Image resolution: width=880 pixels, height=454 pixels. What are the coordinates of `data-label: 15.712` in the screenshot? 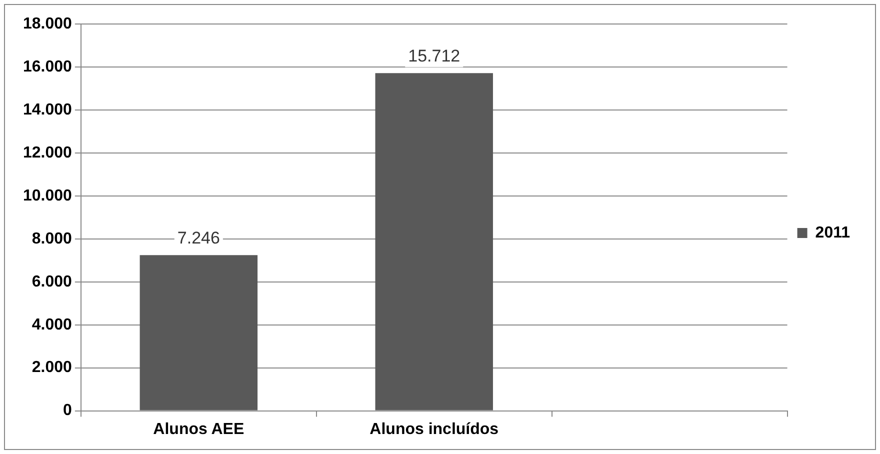 It's located at (434, 56).